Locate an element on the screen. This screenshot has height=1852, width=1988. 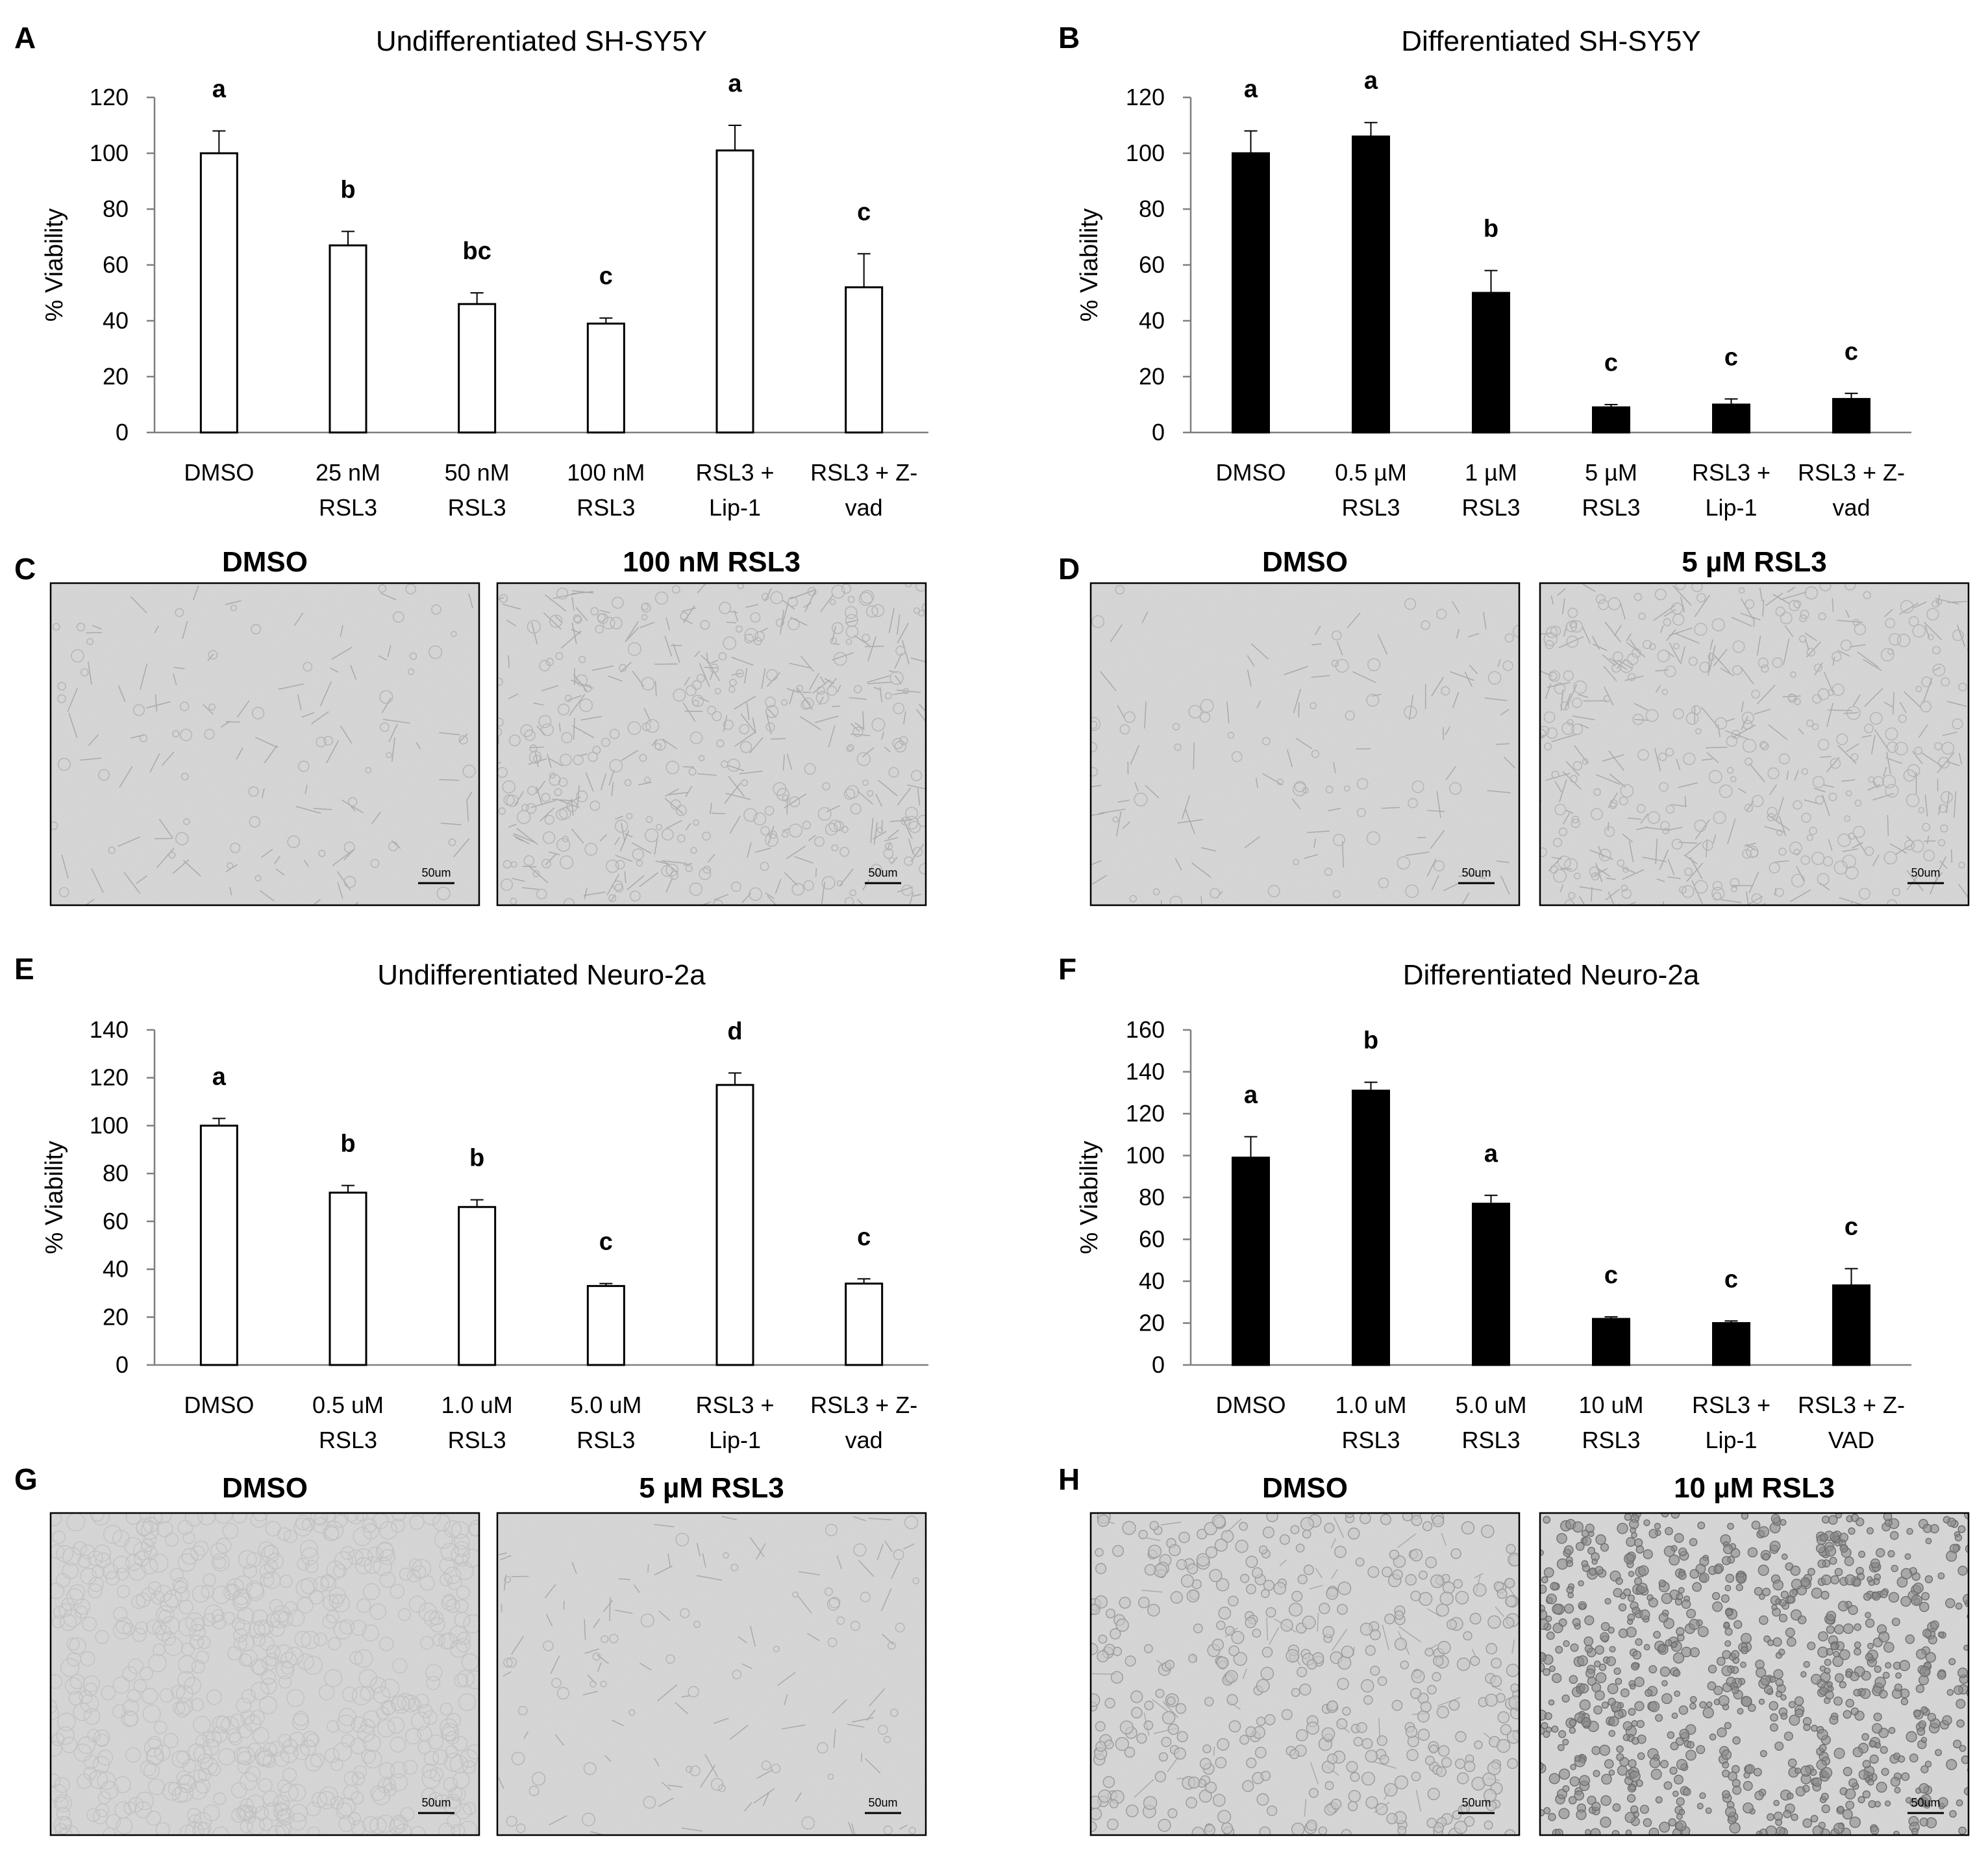
x-category-label: DMSO is located at coordinates (219, 1405).